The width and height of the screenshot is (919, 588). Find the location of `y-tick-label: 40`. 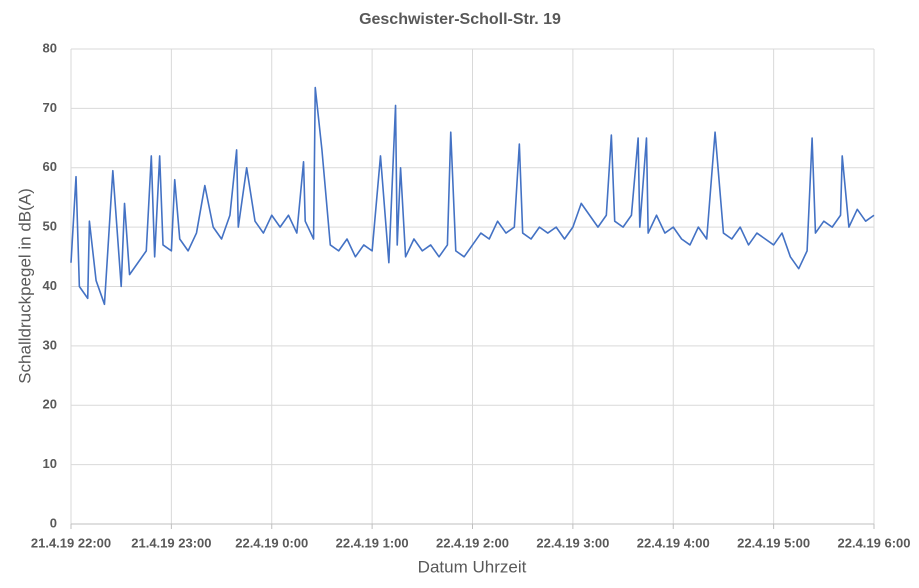

y-tick-label: 40 is located at coordinates (50, 285).